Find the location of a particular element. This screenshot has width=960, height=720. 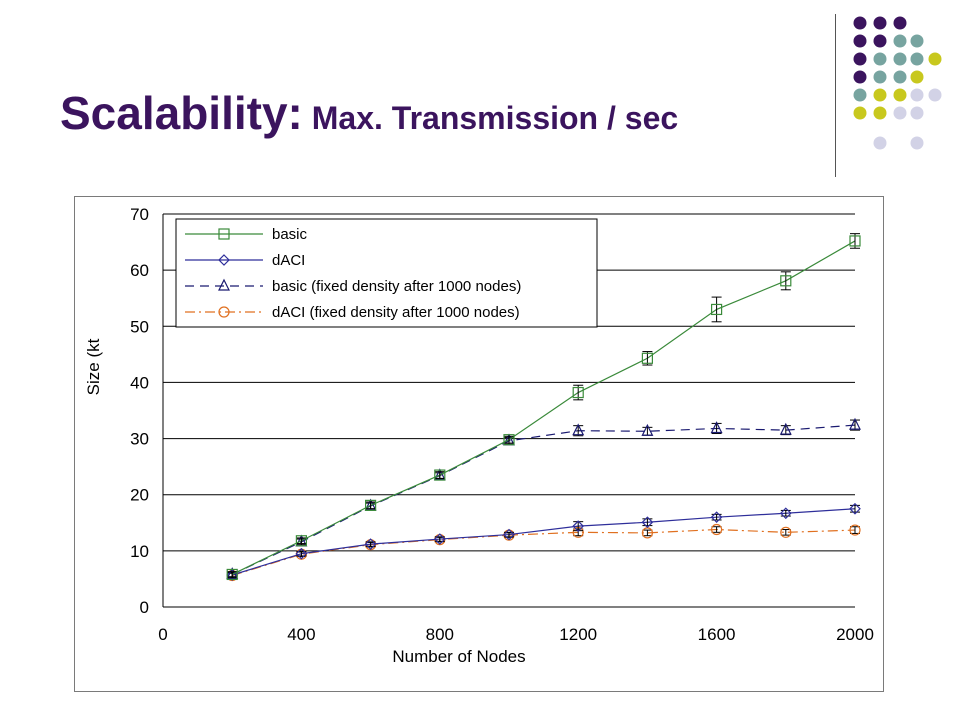

decorative-divider is located at coordinates (835, 95).